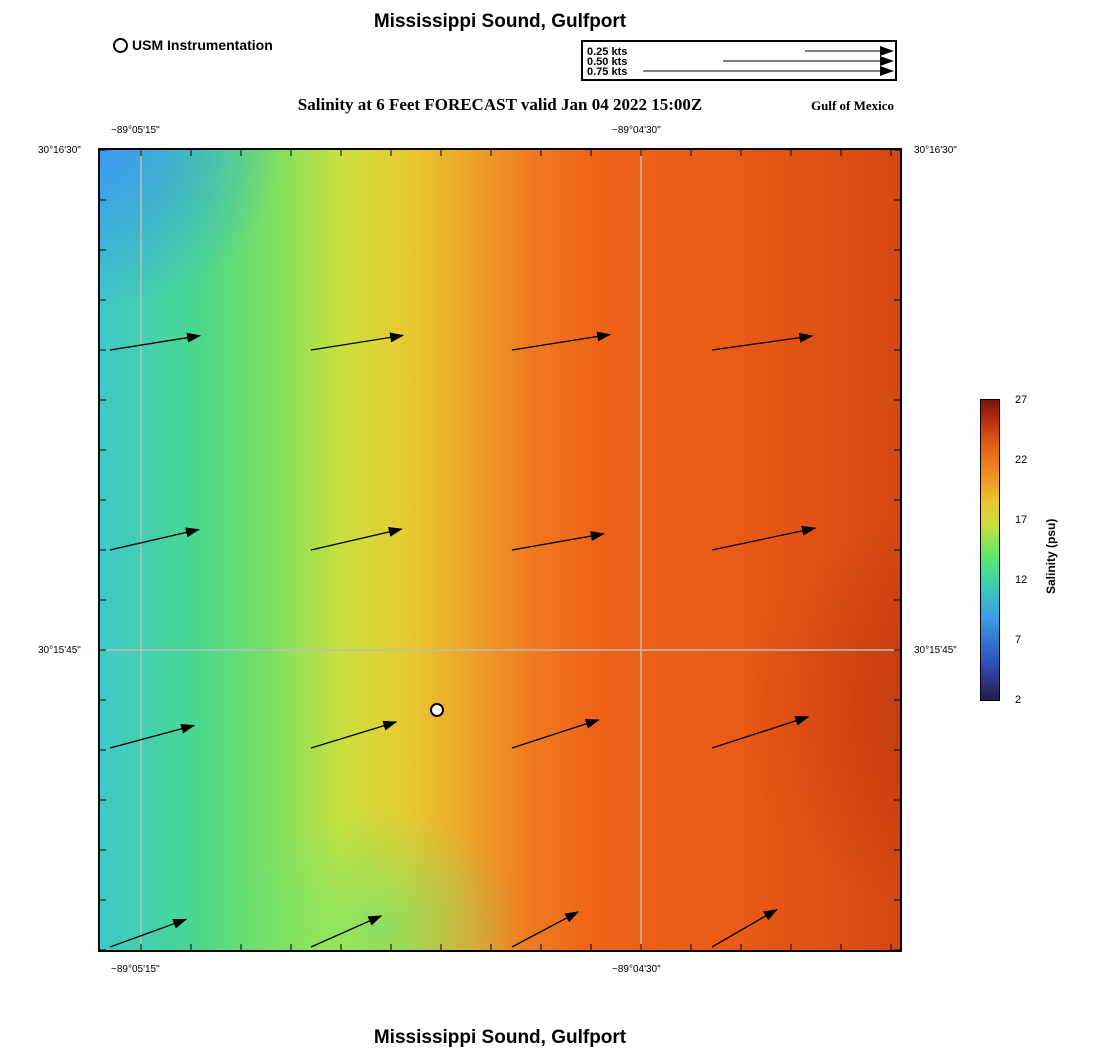 The image size is (1100, 1050). What do you see at coordinates (155, 341) in the screenshot?
I see `current-vector-r0-c0` at bounding box center [155, 341].